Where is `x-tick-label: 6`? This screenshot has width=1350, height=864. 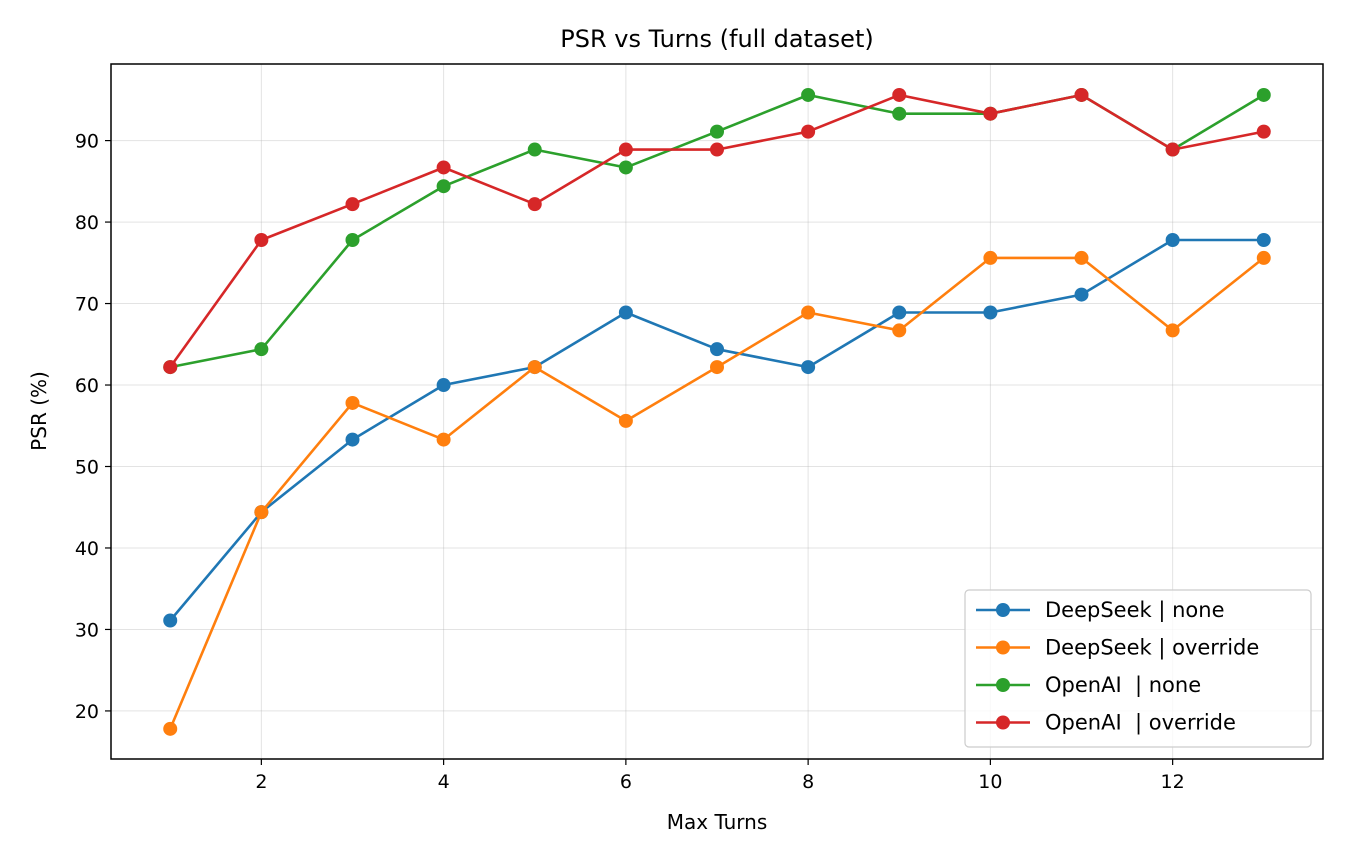
x-tick-label: 6 is located at coordinates (626, 782).